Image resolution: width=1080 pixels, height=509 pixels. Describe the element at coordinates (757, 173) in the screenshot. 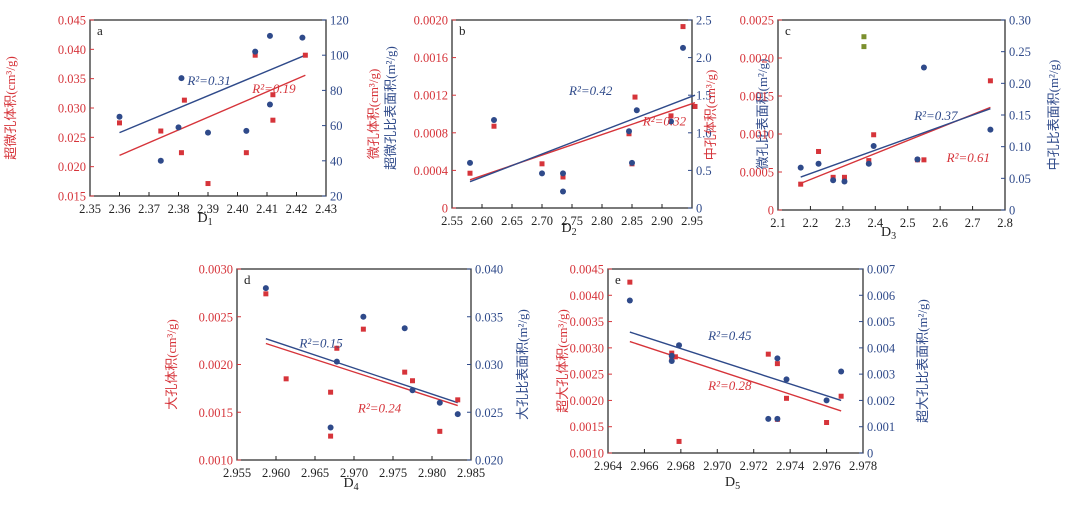

I see `y-left-tick-label: 0.0005` at that location.